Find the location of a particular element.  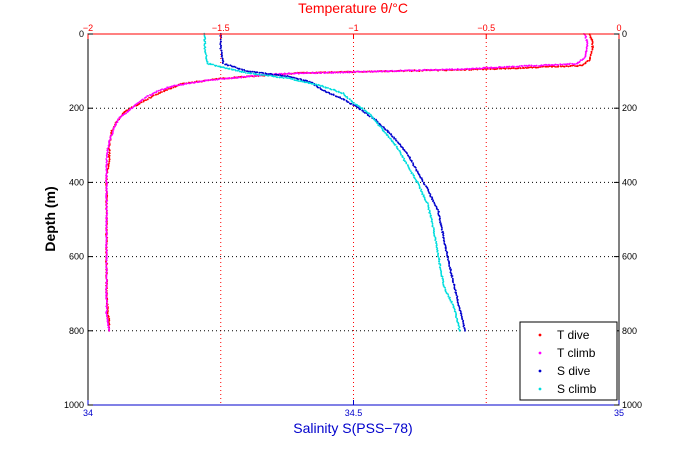

temperature-tick-label: −0.5 is located at coordinates (486, 28).